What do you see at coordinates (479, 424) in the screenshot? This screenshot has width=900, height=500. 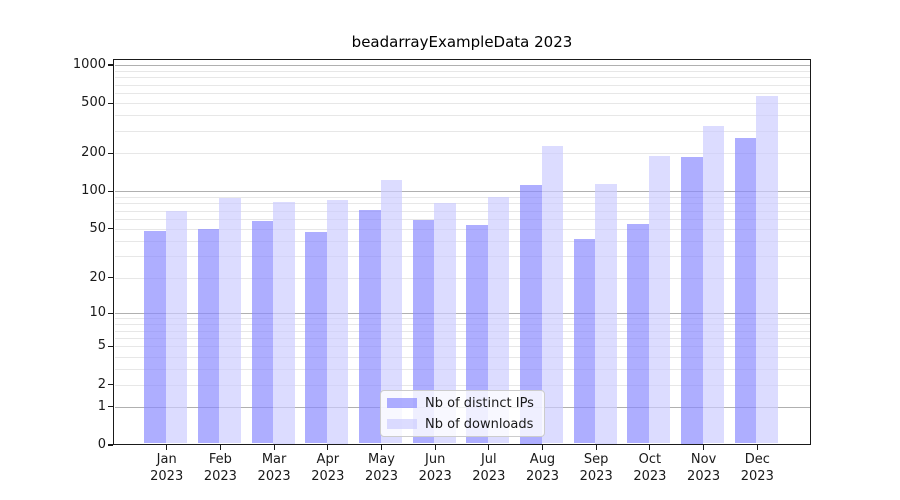 I see `legend-label-downloads: Nb of downloads` at bounding box center [479, 424].